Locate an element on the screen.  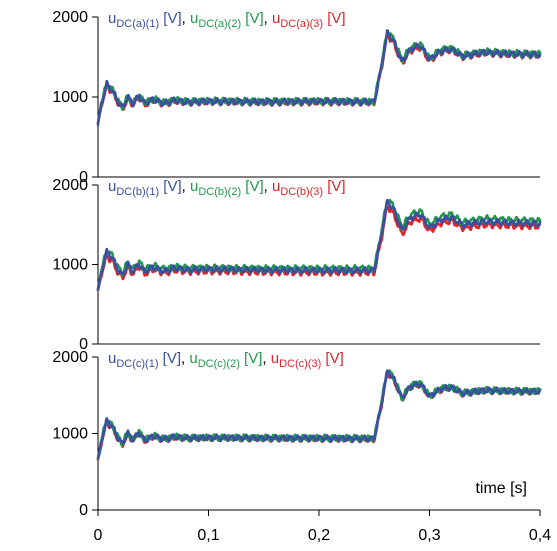
legend-entry-sub: DC(b)(2) is located at coordinates (219, 192).